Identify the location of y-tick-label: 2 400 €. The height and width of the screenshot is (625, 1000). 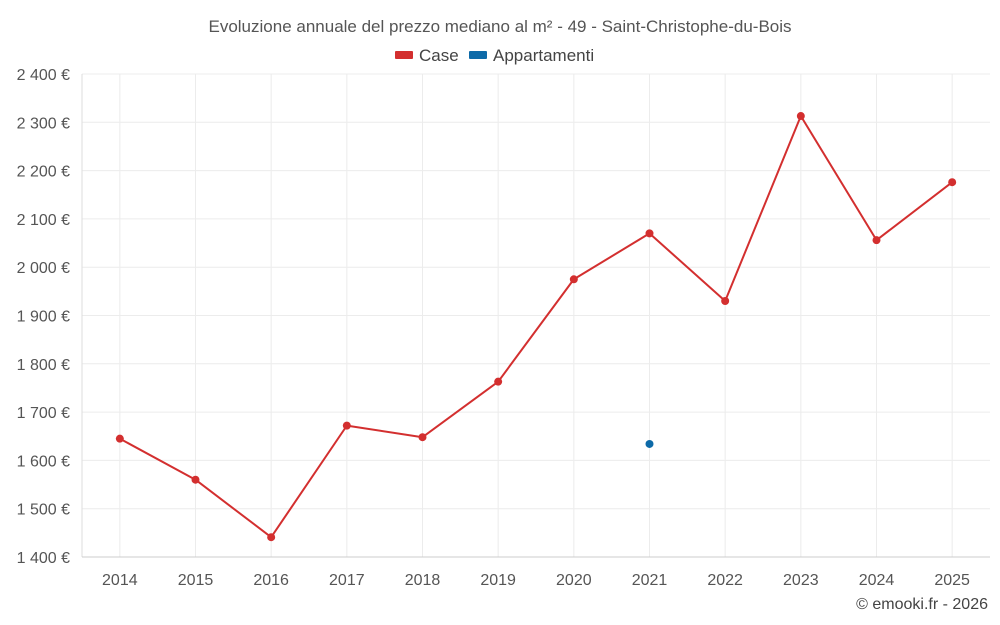
(43, 75).